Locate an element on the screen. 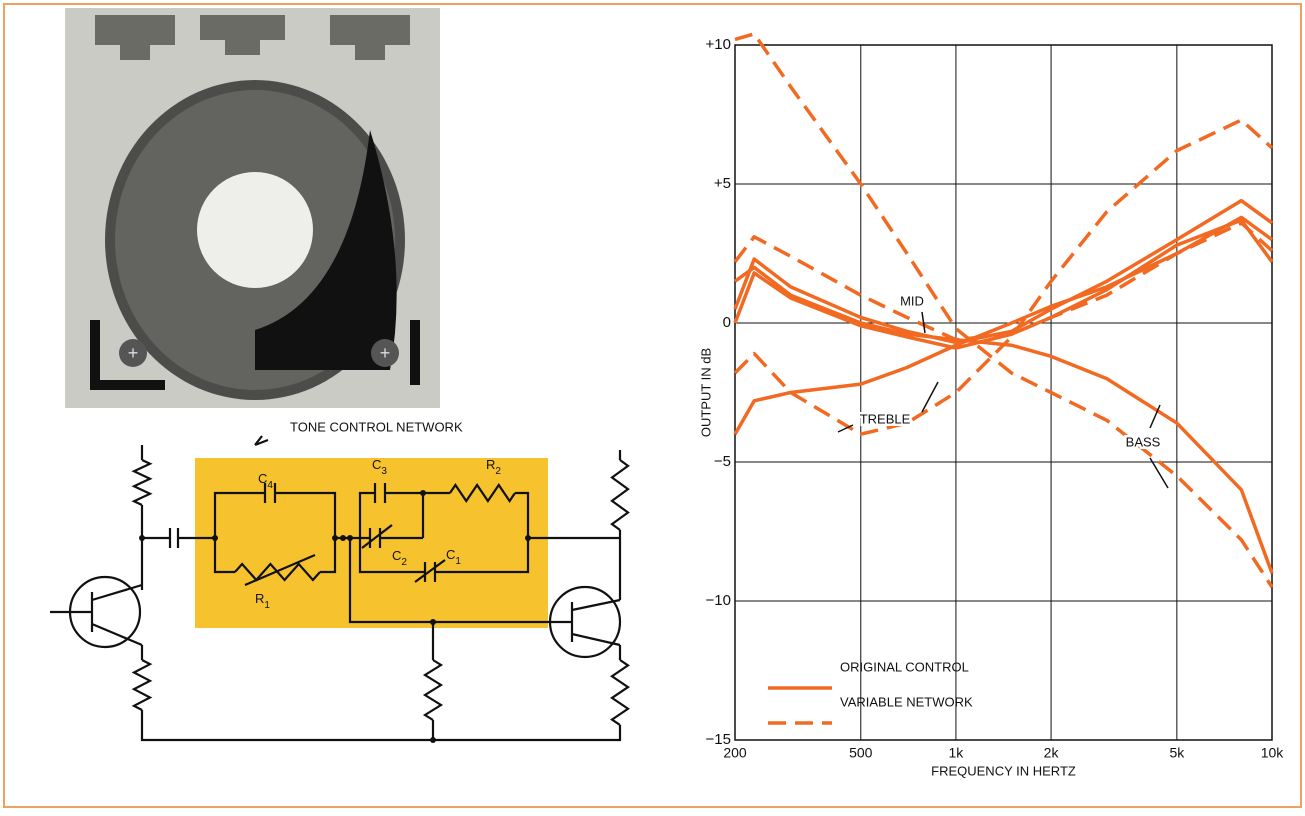 This screenshot has width=1305, height=816. x-tick-label: 500 is located at coordinates (861, 753).